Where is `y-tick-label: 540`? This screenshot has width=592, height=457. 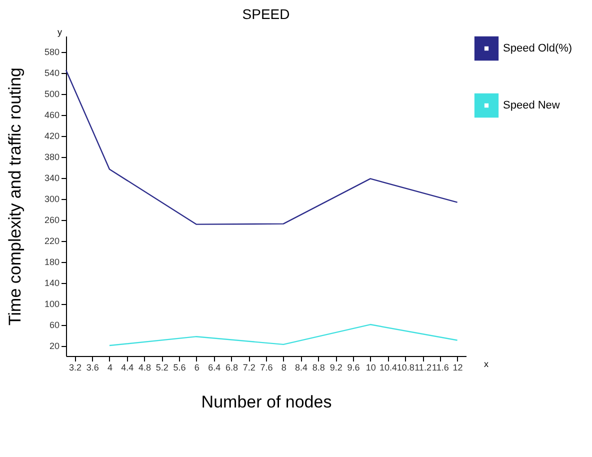 y-tick-label: 540 is located at coordinates (52, 73).